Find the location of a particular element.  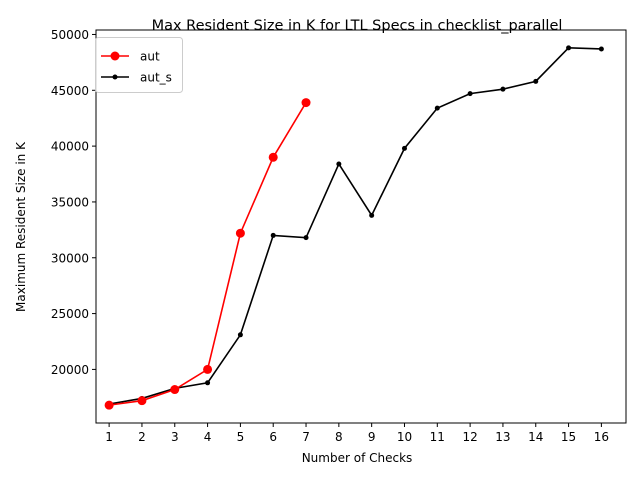

y-tick-label: 20000 is located at coordinates (70, 370).